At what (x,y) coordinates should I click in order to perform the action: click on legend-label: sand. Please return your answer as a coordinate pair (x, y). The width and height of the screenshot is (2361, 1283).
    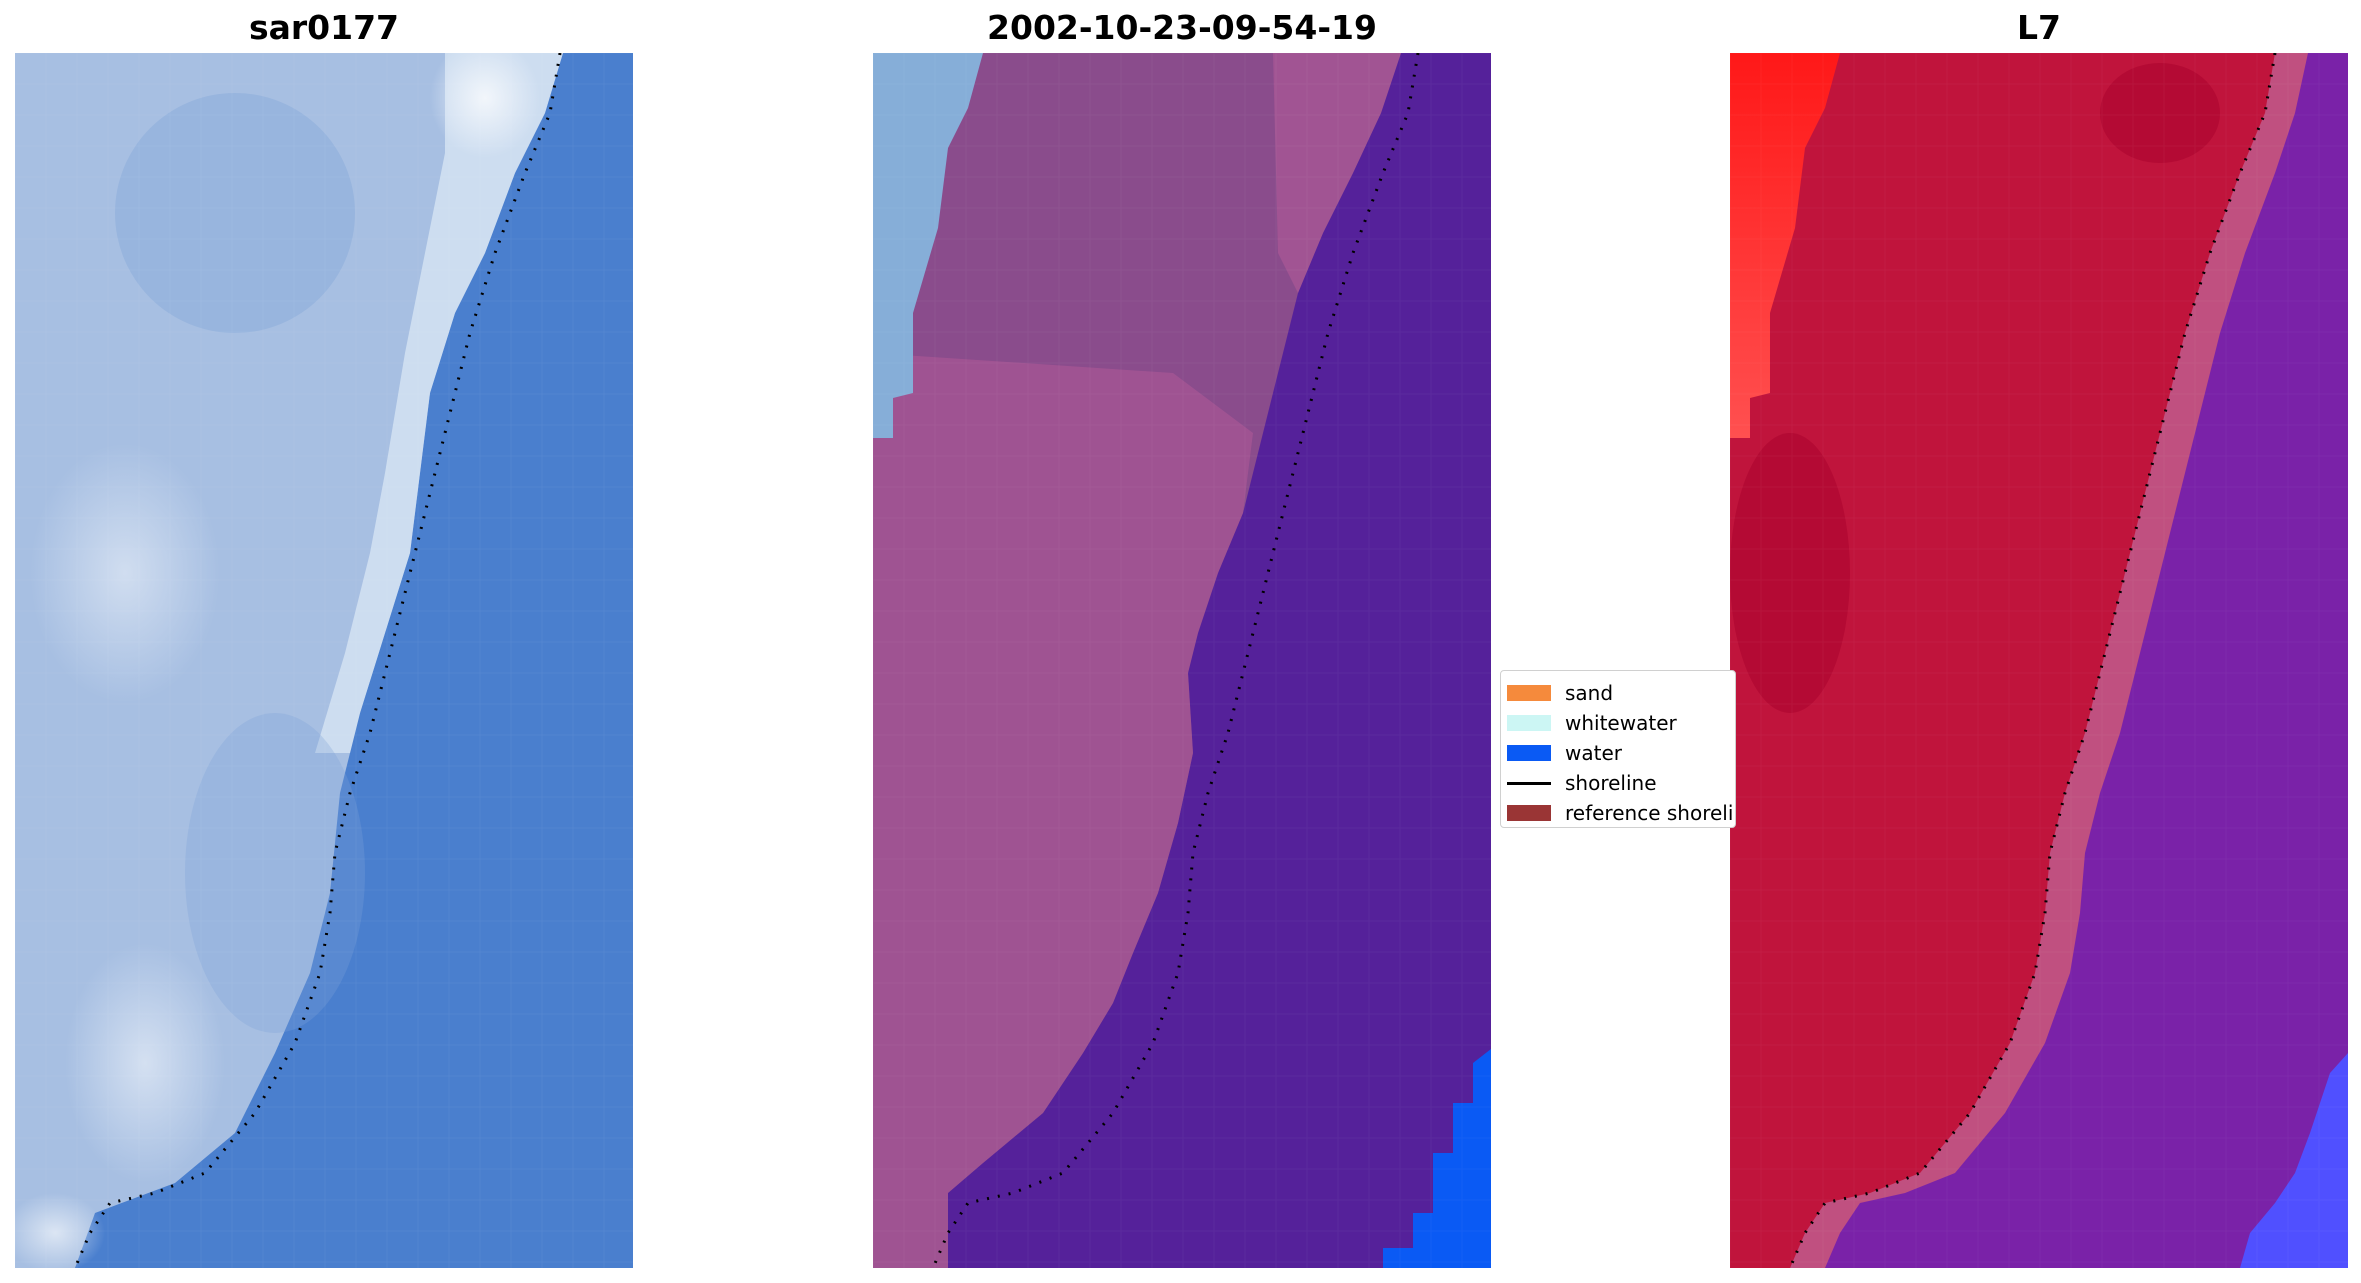
    Looking at the image, I should click on (1589, 693).